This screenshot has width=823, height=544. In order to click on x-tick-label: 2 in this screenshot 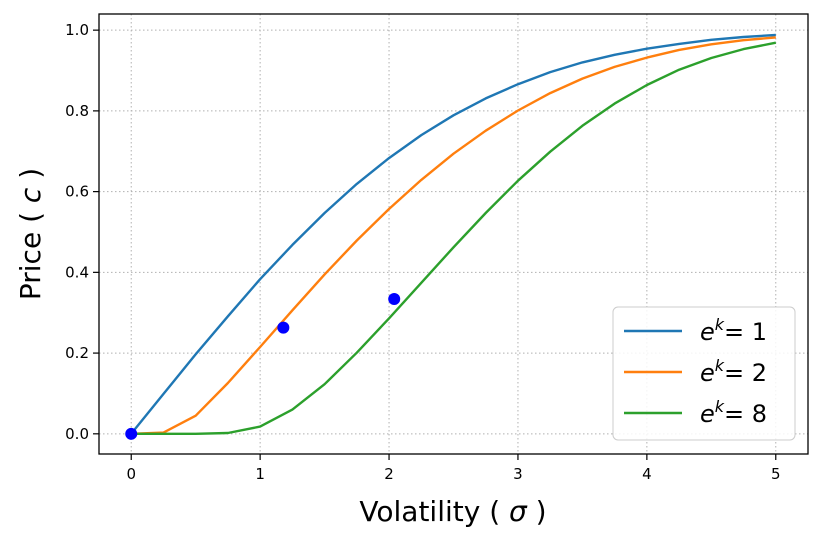, I will do `click(389, 474)`.